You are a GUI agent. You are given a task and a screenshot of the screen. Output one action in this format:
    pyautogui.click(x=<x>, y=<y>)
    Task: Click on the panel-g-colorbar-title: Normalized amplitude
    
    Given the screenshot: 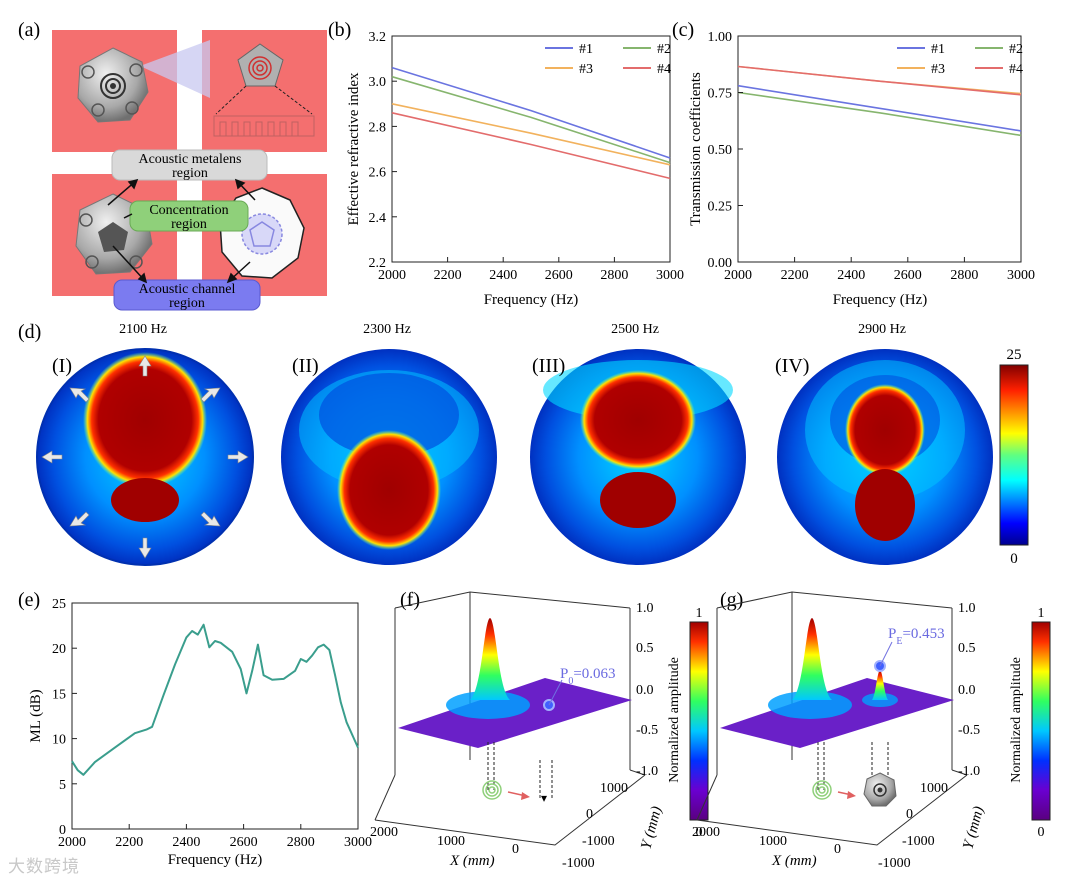 What is the action you would take?
    pyautogui.click(x=1016, y=720)
    